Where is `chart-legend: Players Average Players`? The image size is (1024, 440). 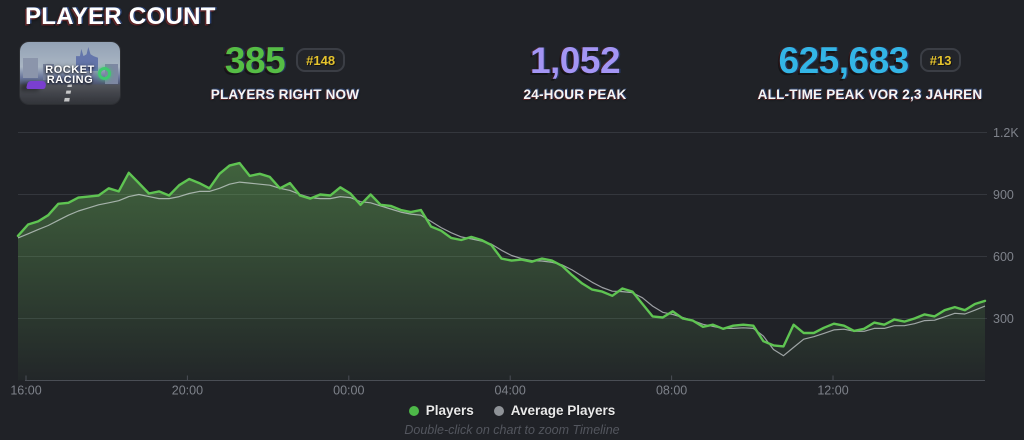 chart-legend: Players Average Players is located at coordinates (512, 410).